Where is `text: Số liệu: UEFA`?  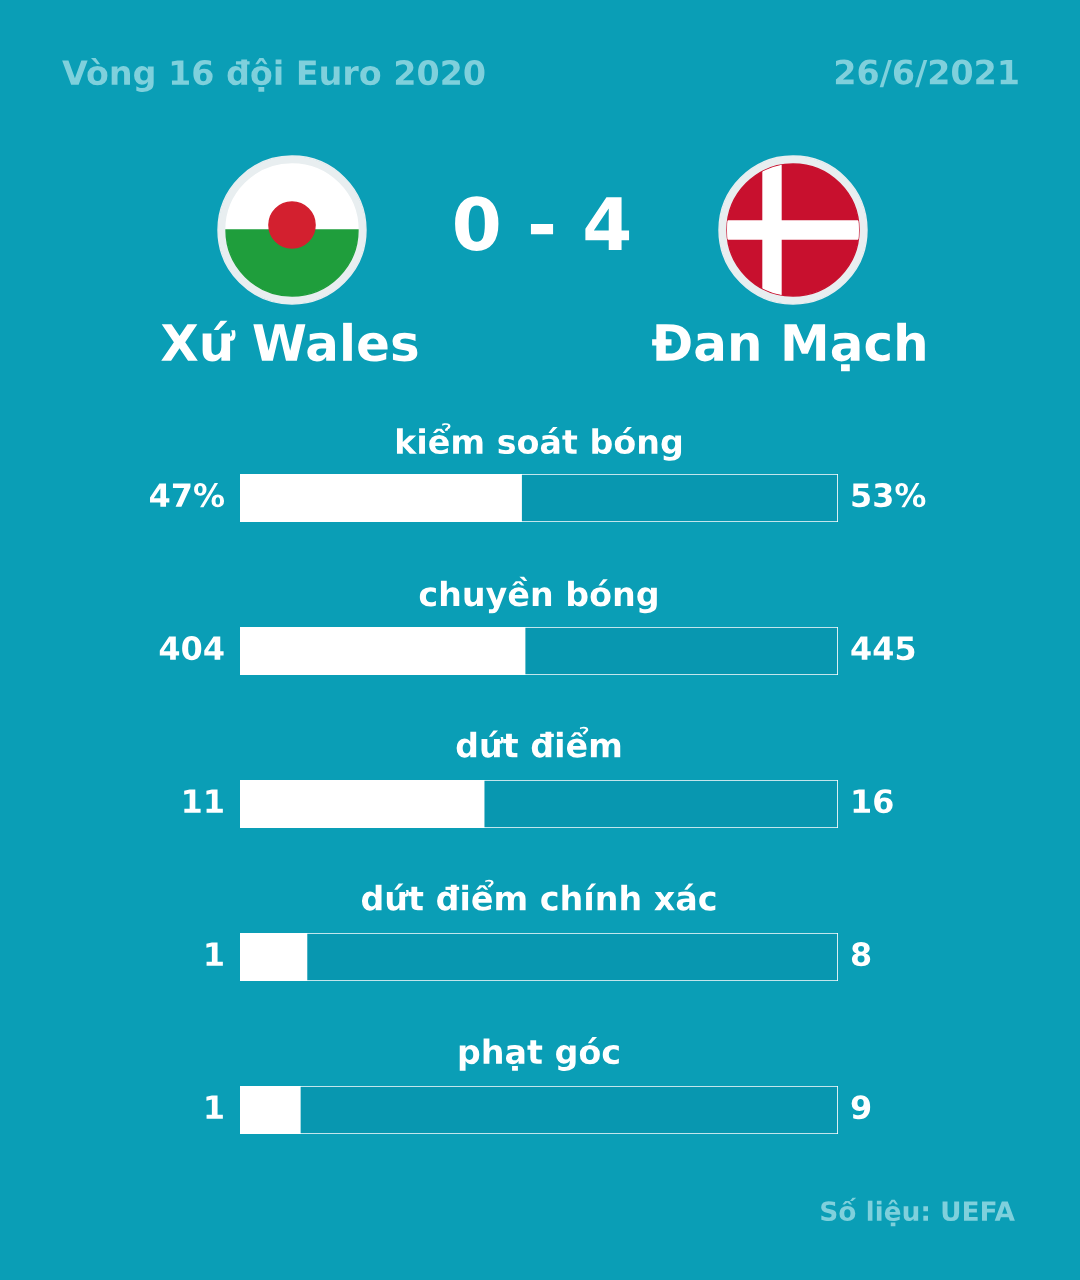
text: Số liệu: UEFA is located at coordinates (918, 1212).